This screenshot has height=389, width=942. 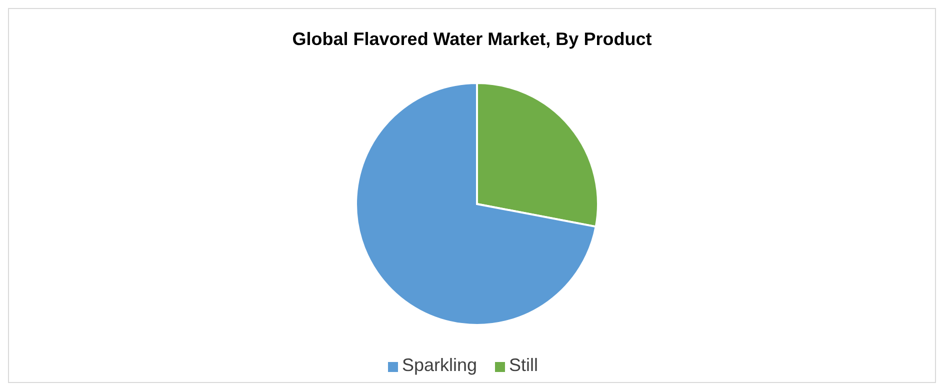 I want to click on chart-title: Global Flavored Water Market, By Product, so click(x=472, y=39).